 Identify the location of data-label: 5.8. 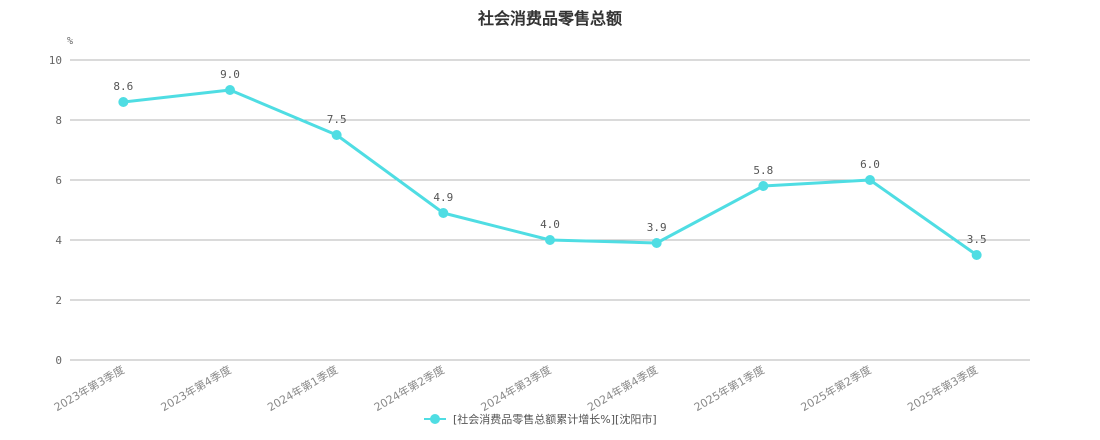
(763, 170).